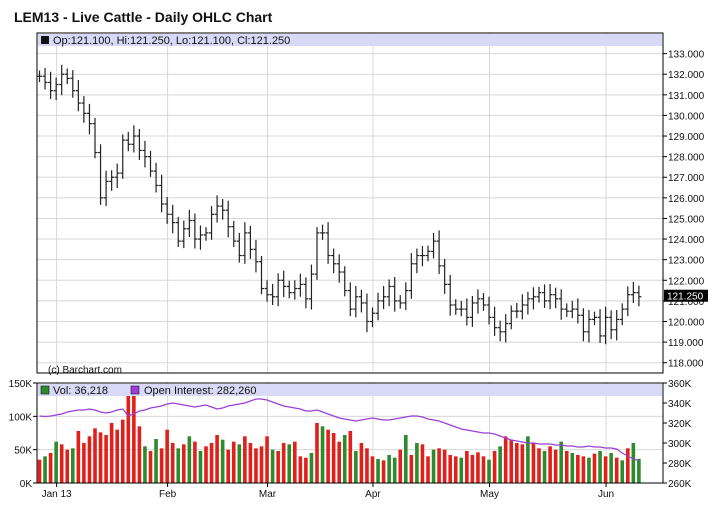 The image size is (715, 505). Describe the element at coordinates (45, 40) in the screenshot. I see `black-square-icon` at that location.